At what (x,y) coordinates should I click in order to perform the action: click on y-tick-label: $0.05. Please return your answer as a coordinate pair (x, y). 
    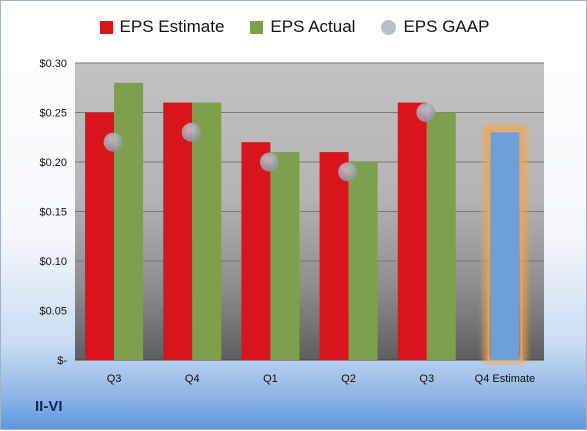
    Looking at the image, I should click on (53, 312).